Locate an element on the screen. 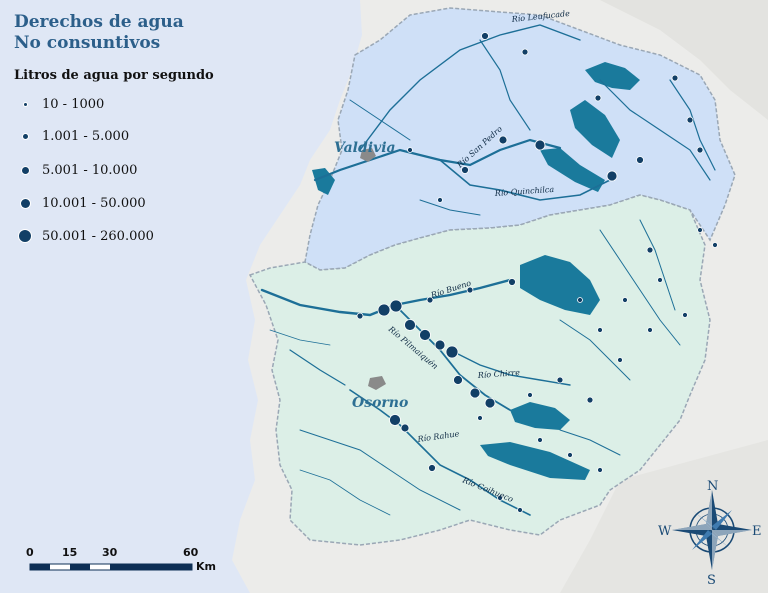  scale-tick-30: 30 is located at coordinates (110, 552).